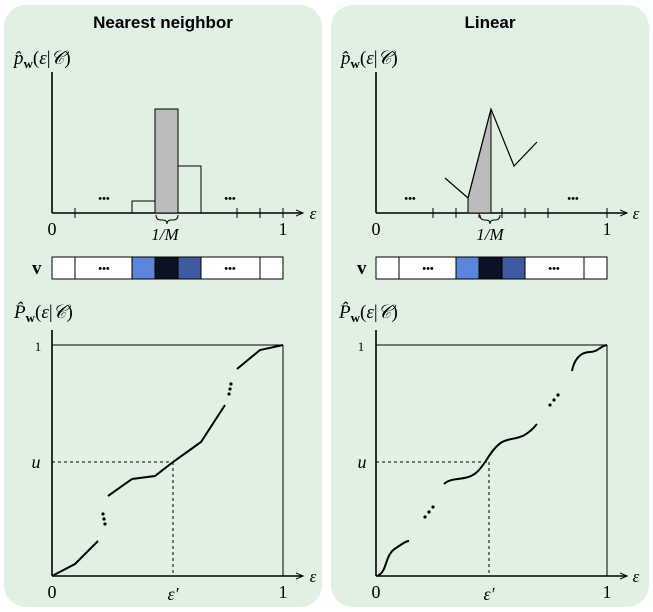  What do you see at coordinates (313, 576) in the screenshot?
I see `cdf-x-symbol-left: ε` at bounding box center [313, 576].